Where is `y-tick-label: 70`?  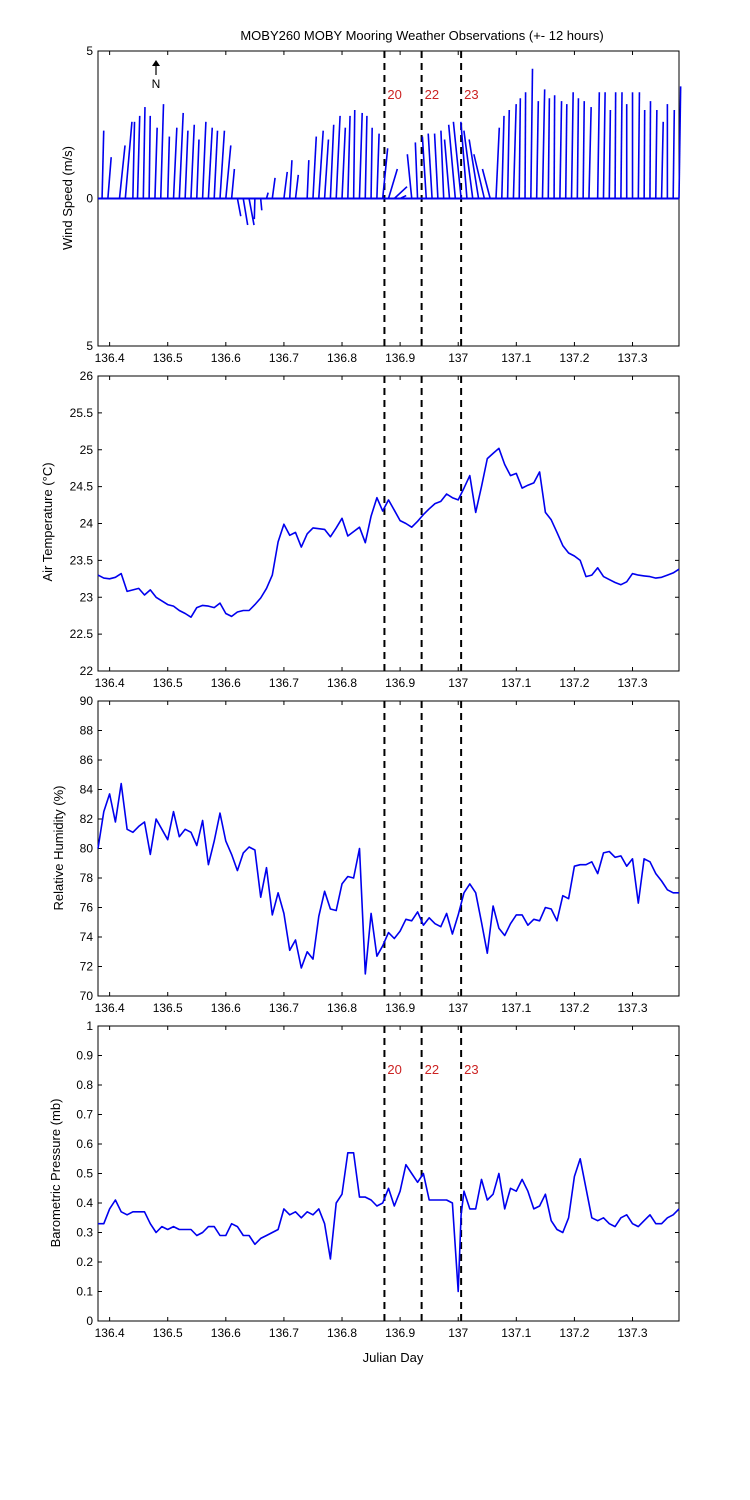
y-tick-label: 70 is located at coordinates (87, 996).